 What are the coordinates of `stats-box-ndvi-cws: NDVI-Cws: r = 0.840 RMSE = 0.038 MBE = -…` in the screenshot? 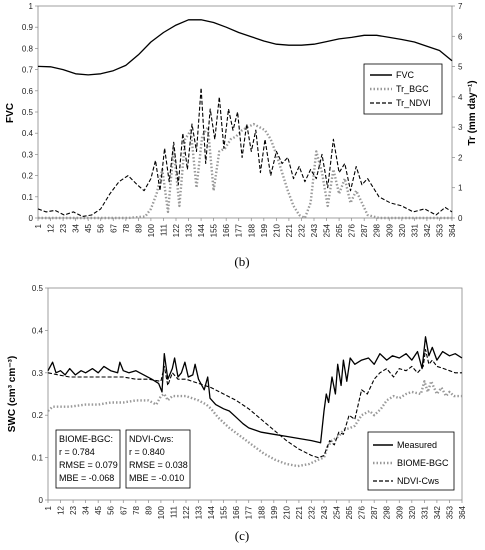 It's located at (158, 459).